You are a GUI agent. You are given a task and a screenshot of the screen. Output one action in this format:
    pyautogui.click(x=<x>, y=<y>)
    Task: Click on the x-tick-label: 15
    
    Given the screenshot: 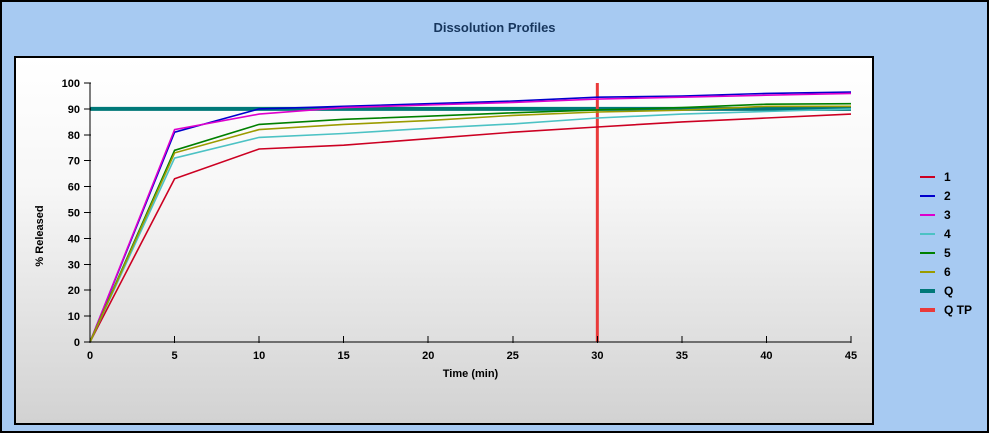 What is the action you would take?
    pyautogui.click(x=344, y=356)
    